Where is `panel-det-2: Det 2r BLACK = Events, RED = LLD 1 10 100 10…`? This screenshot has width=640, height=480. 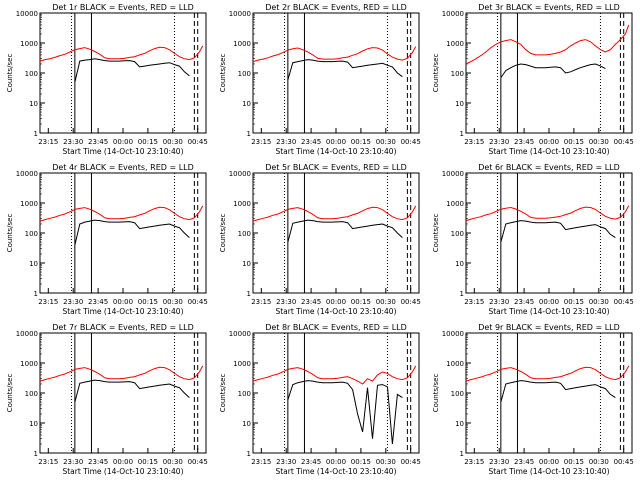 panel-det-2: Det 2r BLACK = Events, RED = LLD 1 10 100 10… is located at coordinates (320, 79).